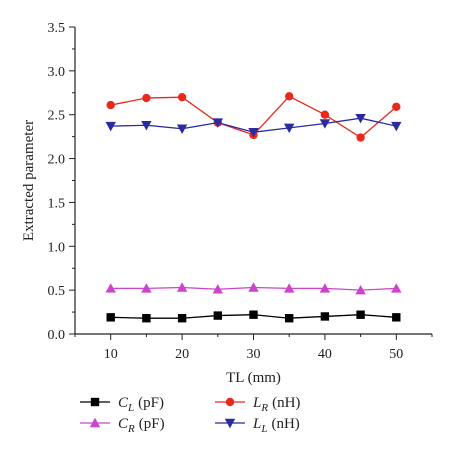 The height and width of the screenshot is (453, 474). I want to click on y-tick-label: 1.5, so click(57, 203).